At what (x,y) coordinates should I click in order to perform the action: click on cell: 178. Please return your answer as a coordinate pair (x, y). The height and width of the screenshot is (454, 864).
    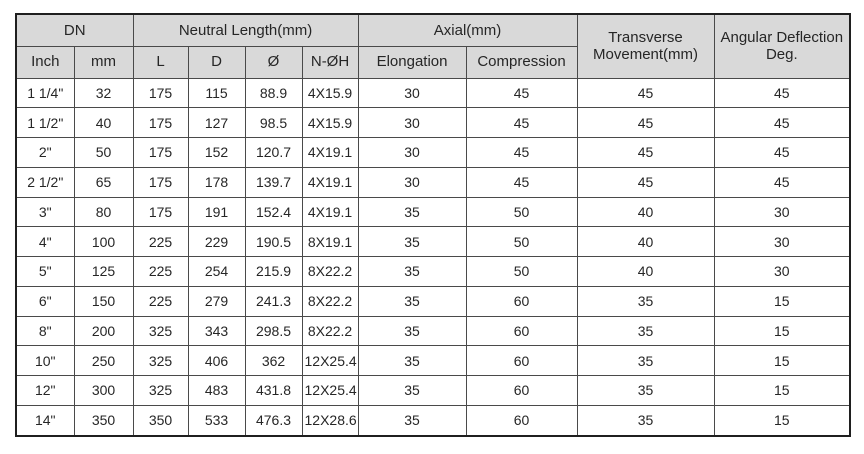
    Looking at the image, I should click on (216, 182).